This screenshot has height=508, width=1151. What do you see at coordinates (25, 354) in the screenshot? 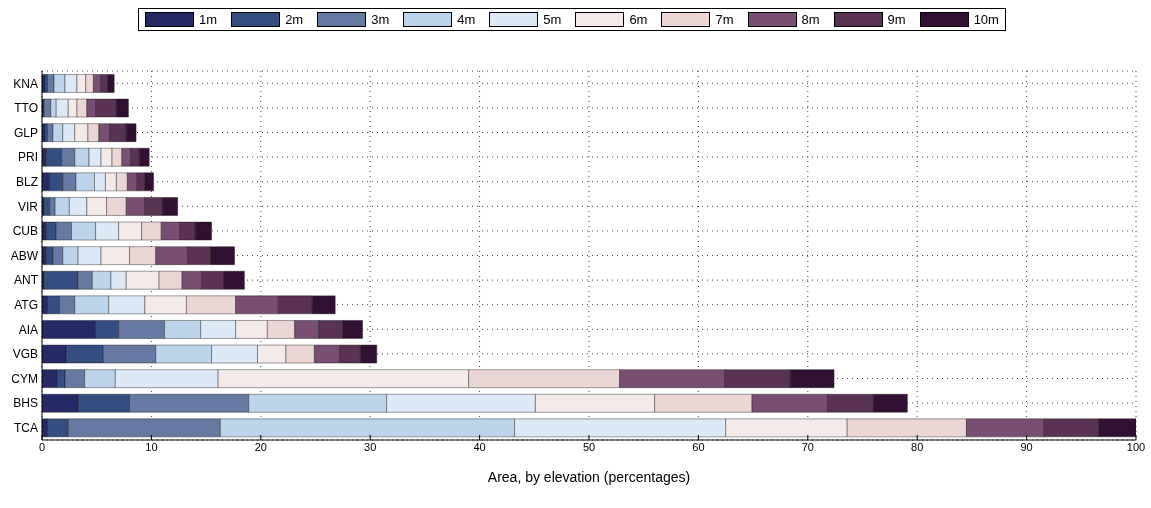
I see `y-tick-label: VGB` at bounding box center [25, 354].